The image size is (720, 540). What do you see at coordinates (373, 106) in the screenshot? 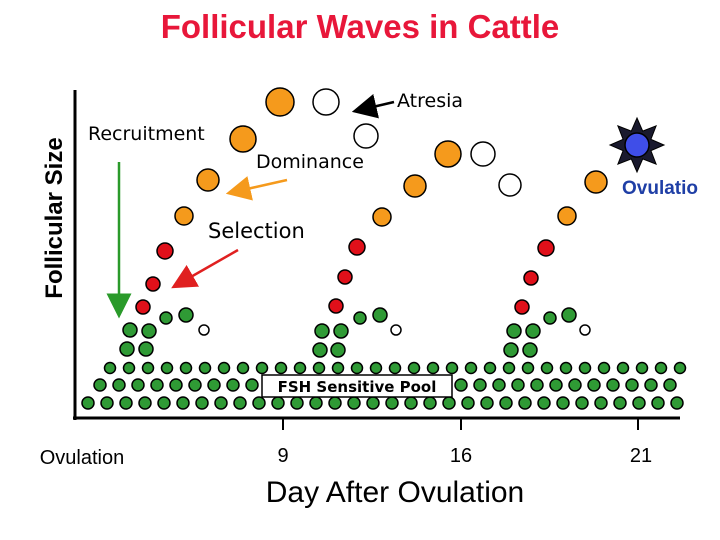
I see `atresia-arrow` at bounding box center [373, 106].